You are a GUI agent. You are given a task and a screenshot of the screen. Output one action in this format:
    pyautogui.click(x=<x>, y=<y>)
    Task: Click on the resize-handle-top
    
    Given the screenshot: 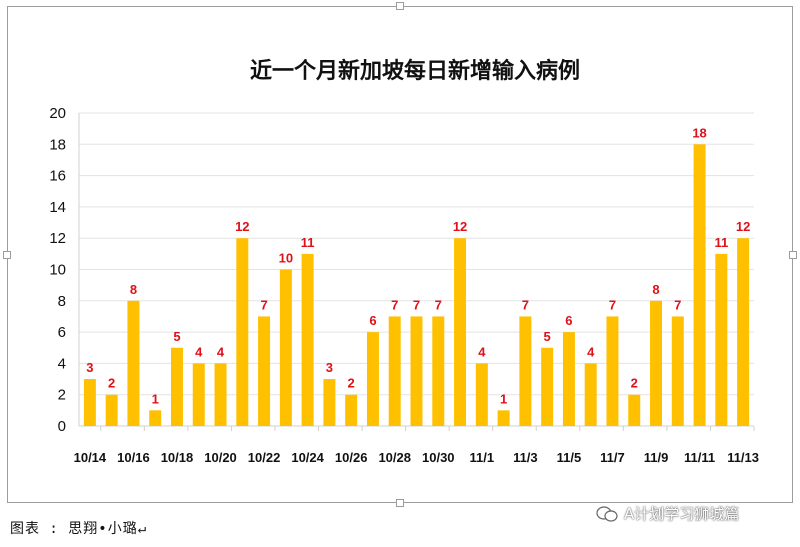 What is the action you would take?
    pyautogui.click(x=400, y=6)
    